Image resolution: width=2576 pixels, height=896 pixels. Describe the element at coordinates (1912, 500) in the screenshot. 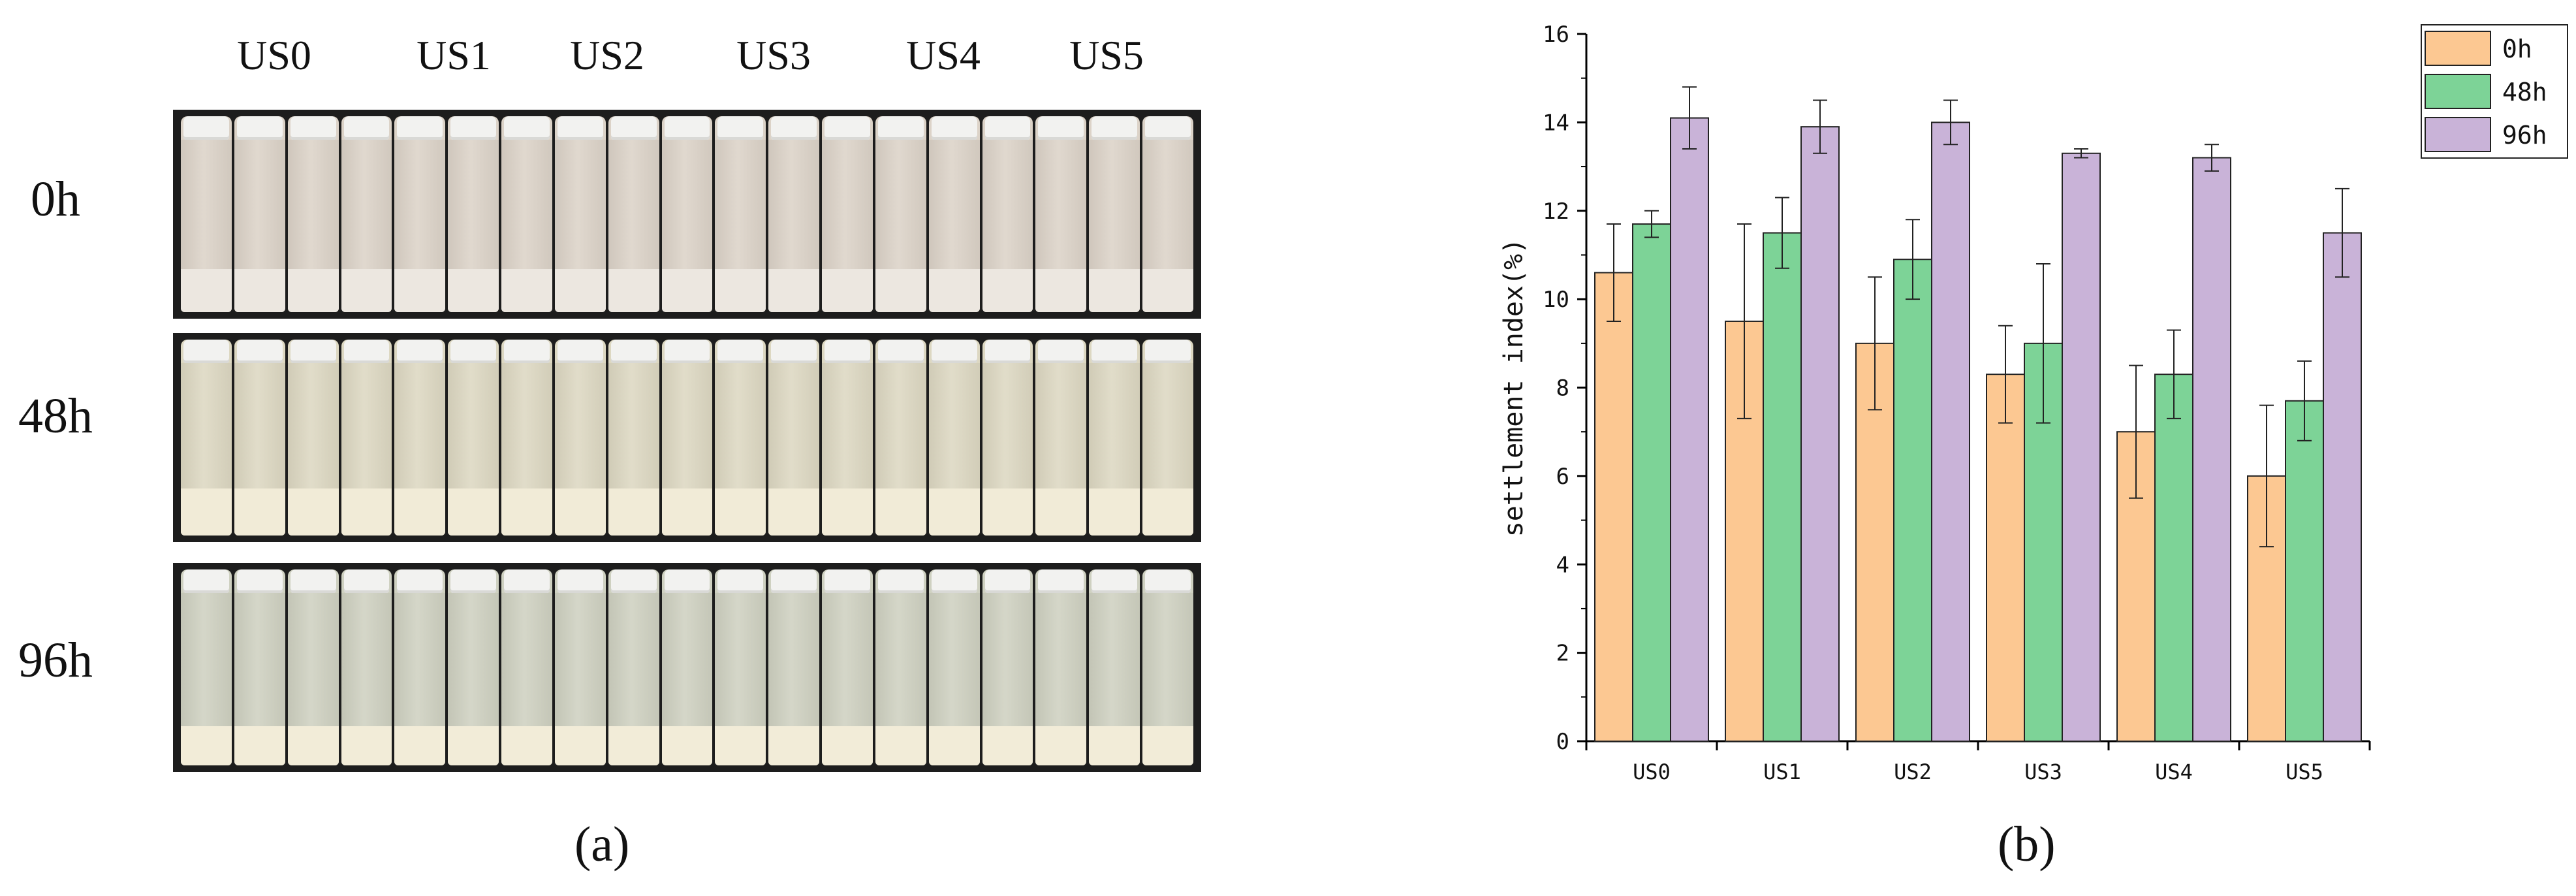

I see `bar-48h-us2` at that location.